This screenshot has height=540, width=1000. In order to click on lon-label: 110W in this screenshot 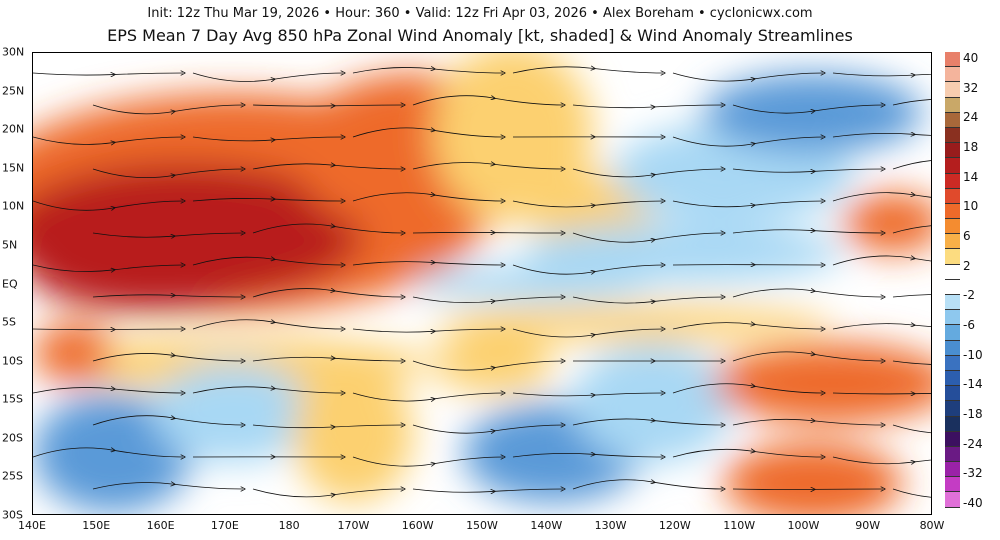, I will do `click(739, 525)`.